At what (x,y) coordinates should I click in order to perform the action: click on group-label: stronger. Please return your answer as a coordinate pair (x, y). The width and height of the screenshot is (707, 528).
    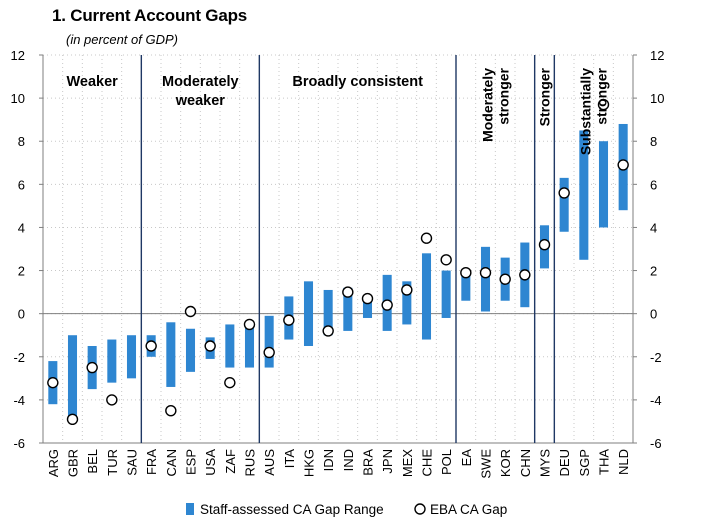
    Looking at the image, I should click on (602, 95).